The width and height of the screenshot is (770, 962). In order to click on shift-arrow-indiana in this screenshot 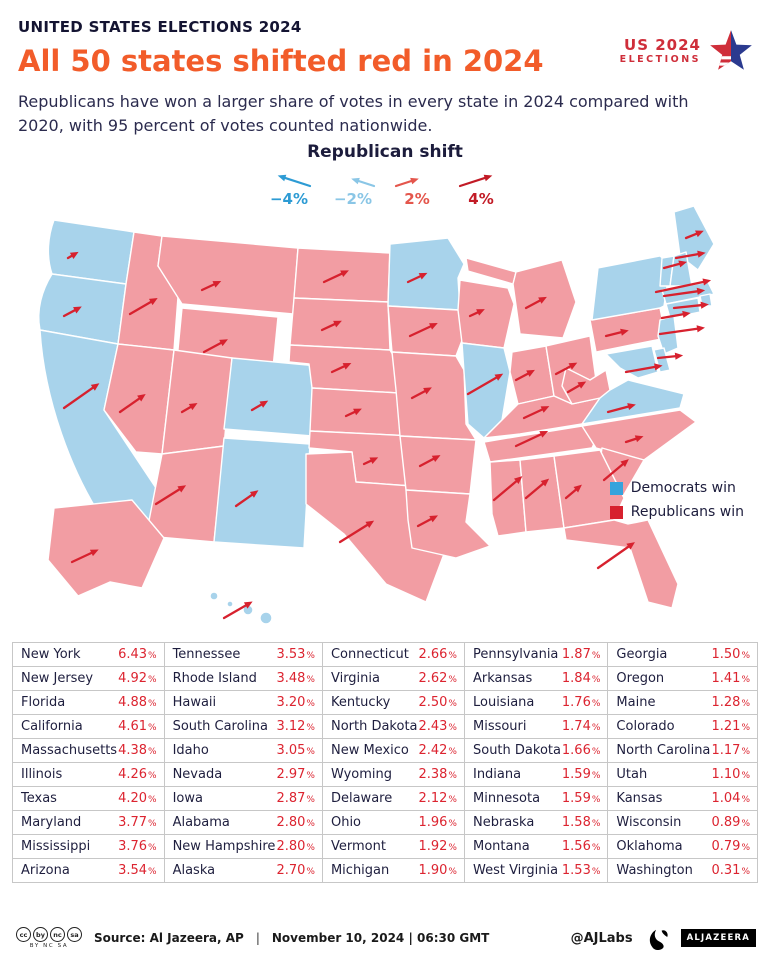, I will do `click(524, 375)`.